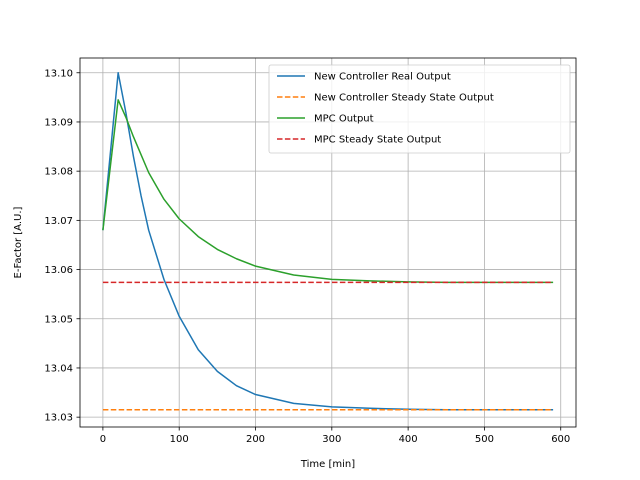 The width and height of the screenshot is (640, 480). I want to click on y-tick-label: 13.05, so click(58, 319).